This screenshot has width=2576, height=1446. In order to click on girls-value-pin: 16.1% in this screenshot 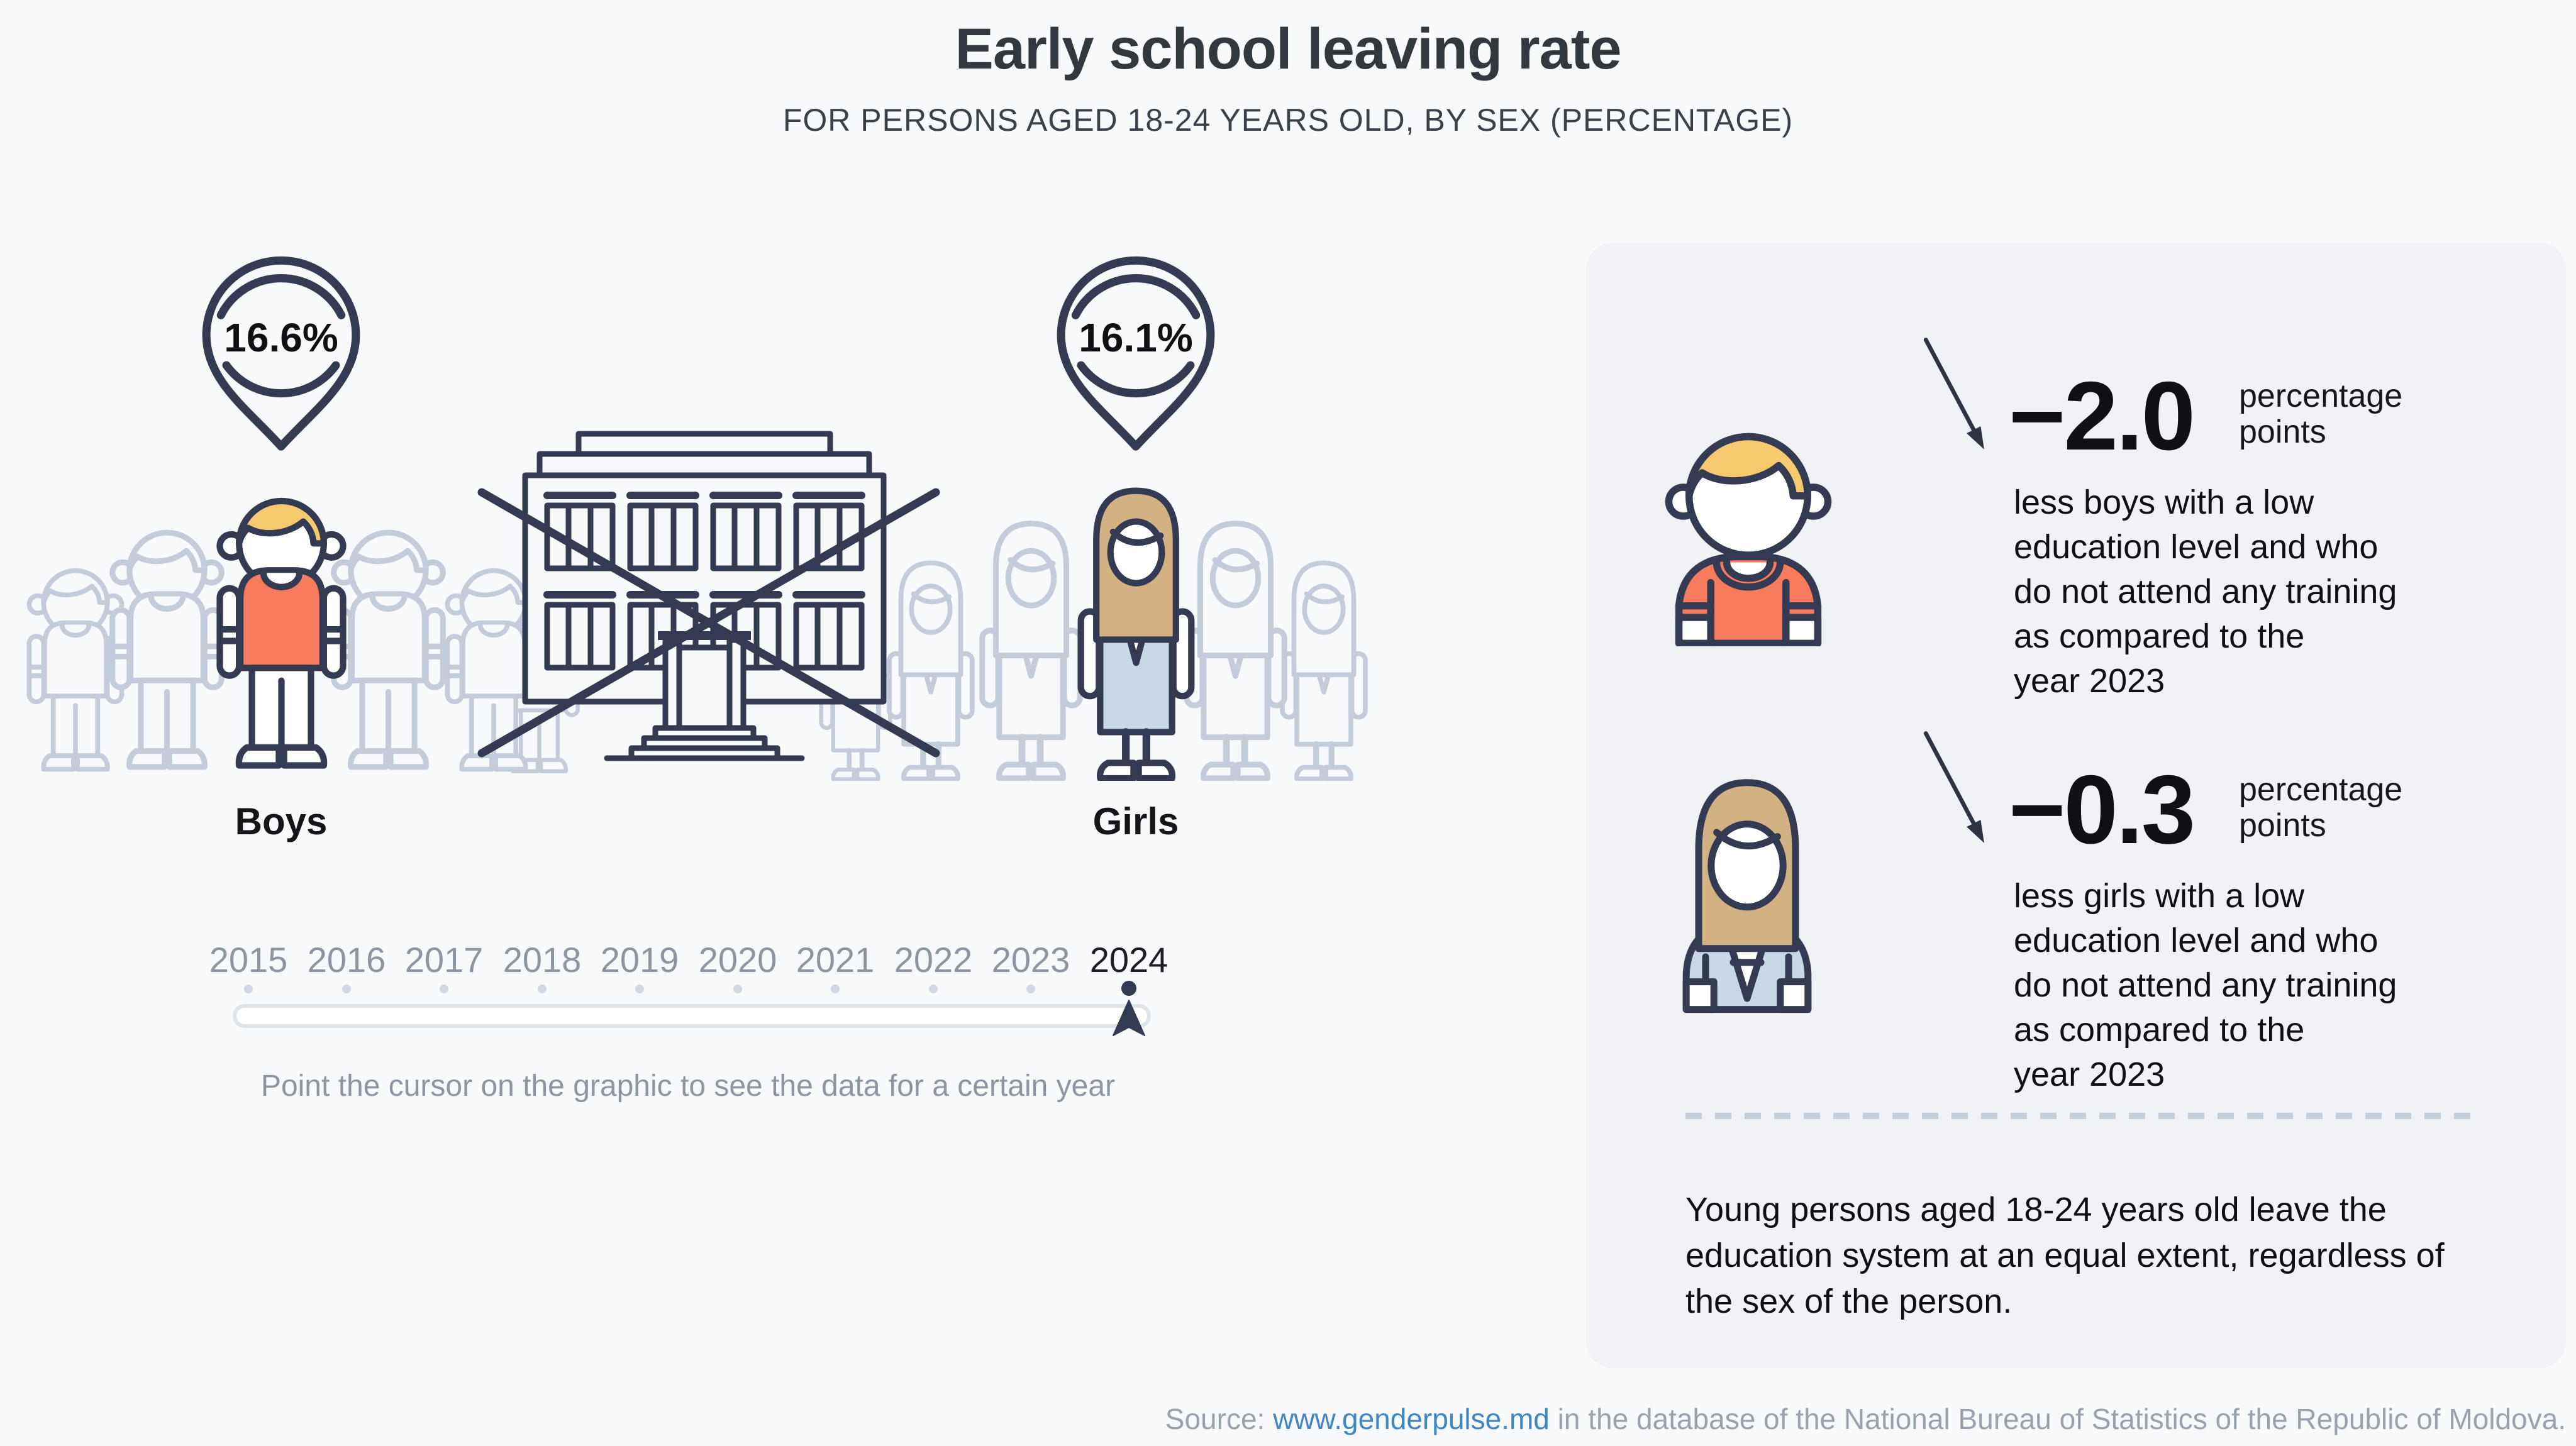, I will do `click(1136, 349)`.